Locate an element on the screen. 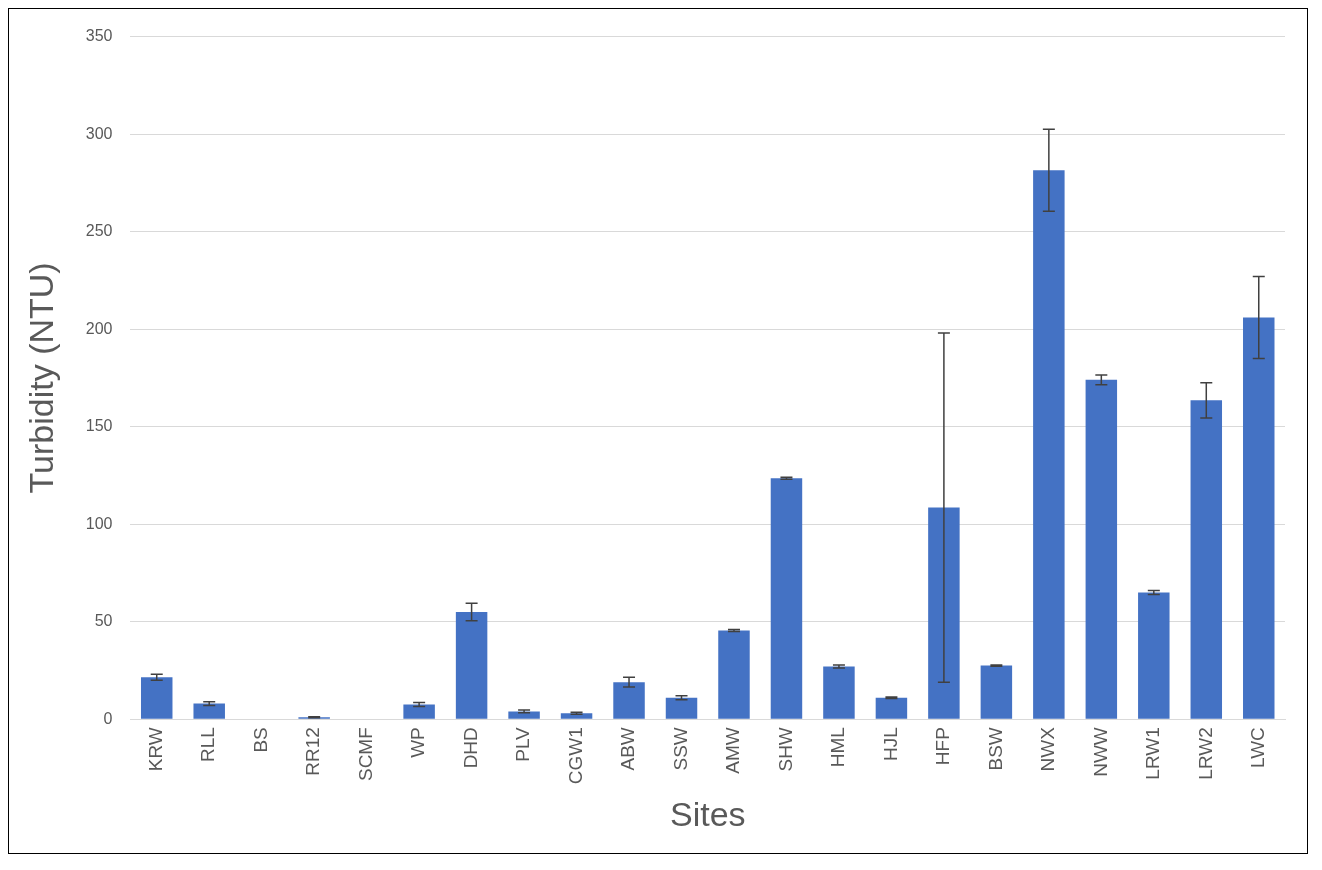  y-tick-label: 0 is located at coordinates (108, 718).